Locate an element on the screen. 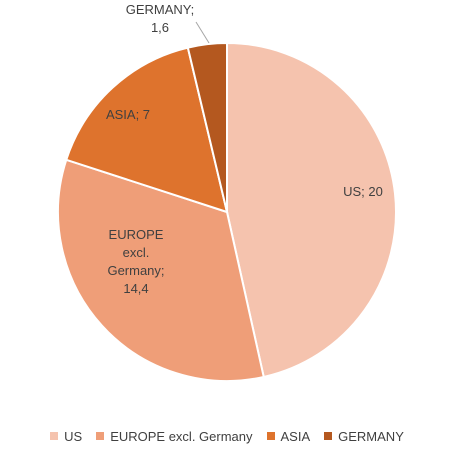  legend-label: US is located at coordinates (73, 436).